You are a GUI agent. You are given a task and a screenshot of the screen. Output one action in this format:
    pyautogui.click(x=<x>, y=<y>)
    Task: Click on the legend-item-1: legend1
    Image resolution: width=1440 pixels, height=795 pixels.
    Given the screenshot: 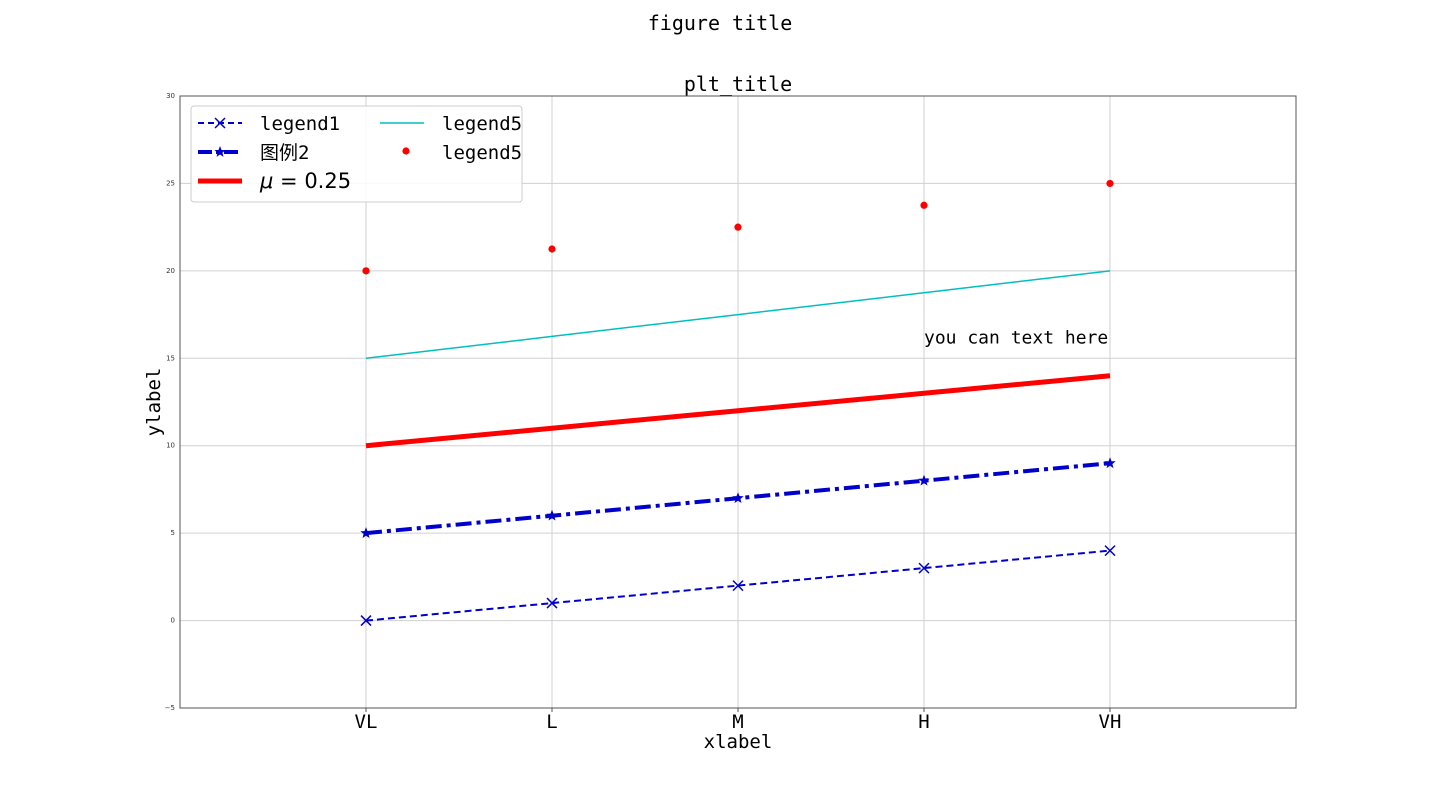 What is the action you would take?
    pyautogui.click(x=269, y=124)
    